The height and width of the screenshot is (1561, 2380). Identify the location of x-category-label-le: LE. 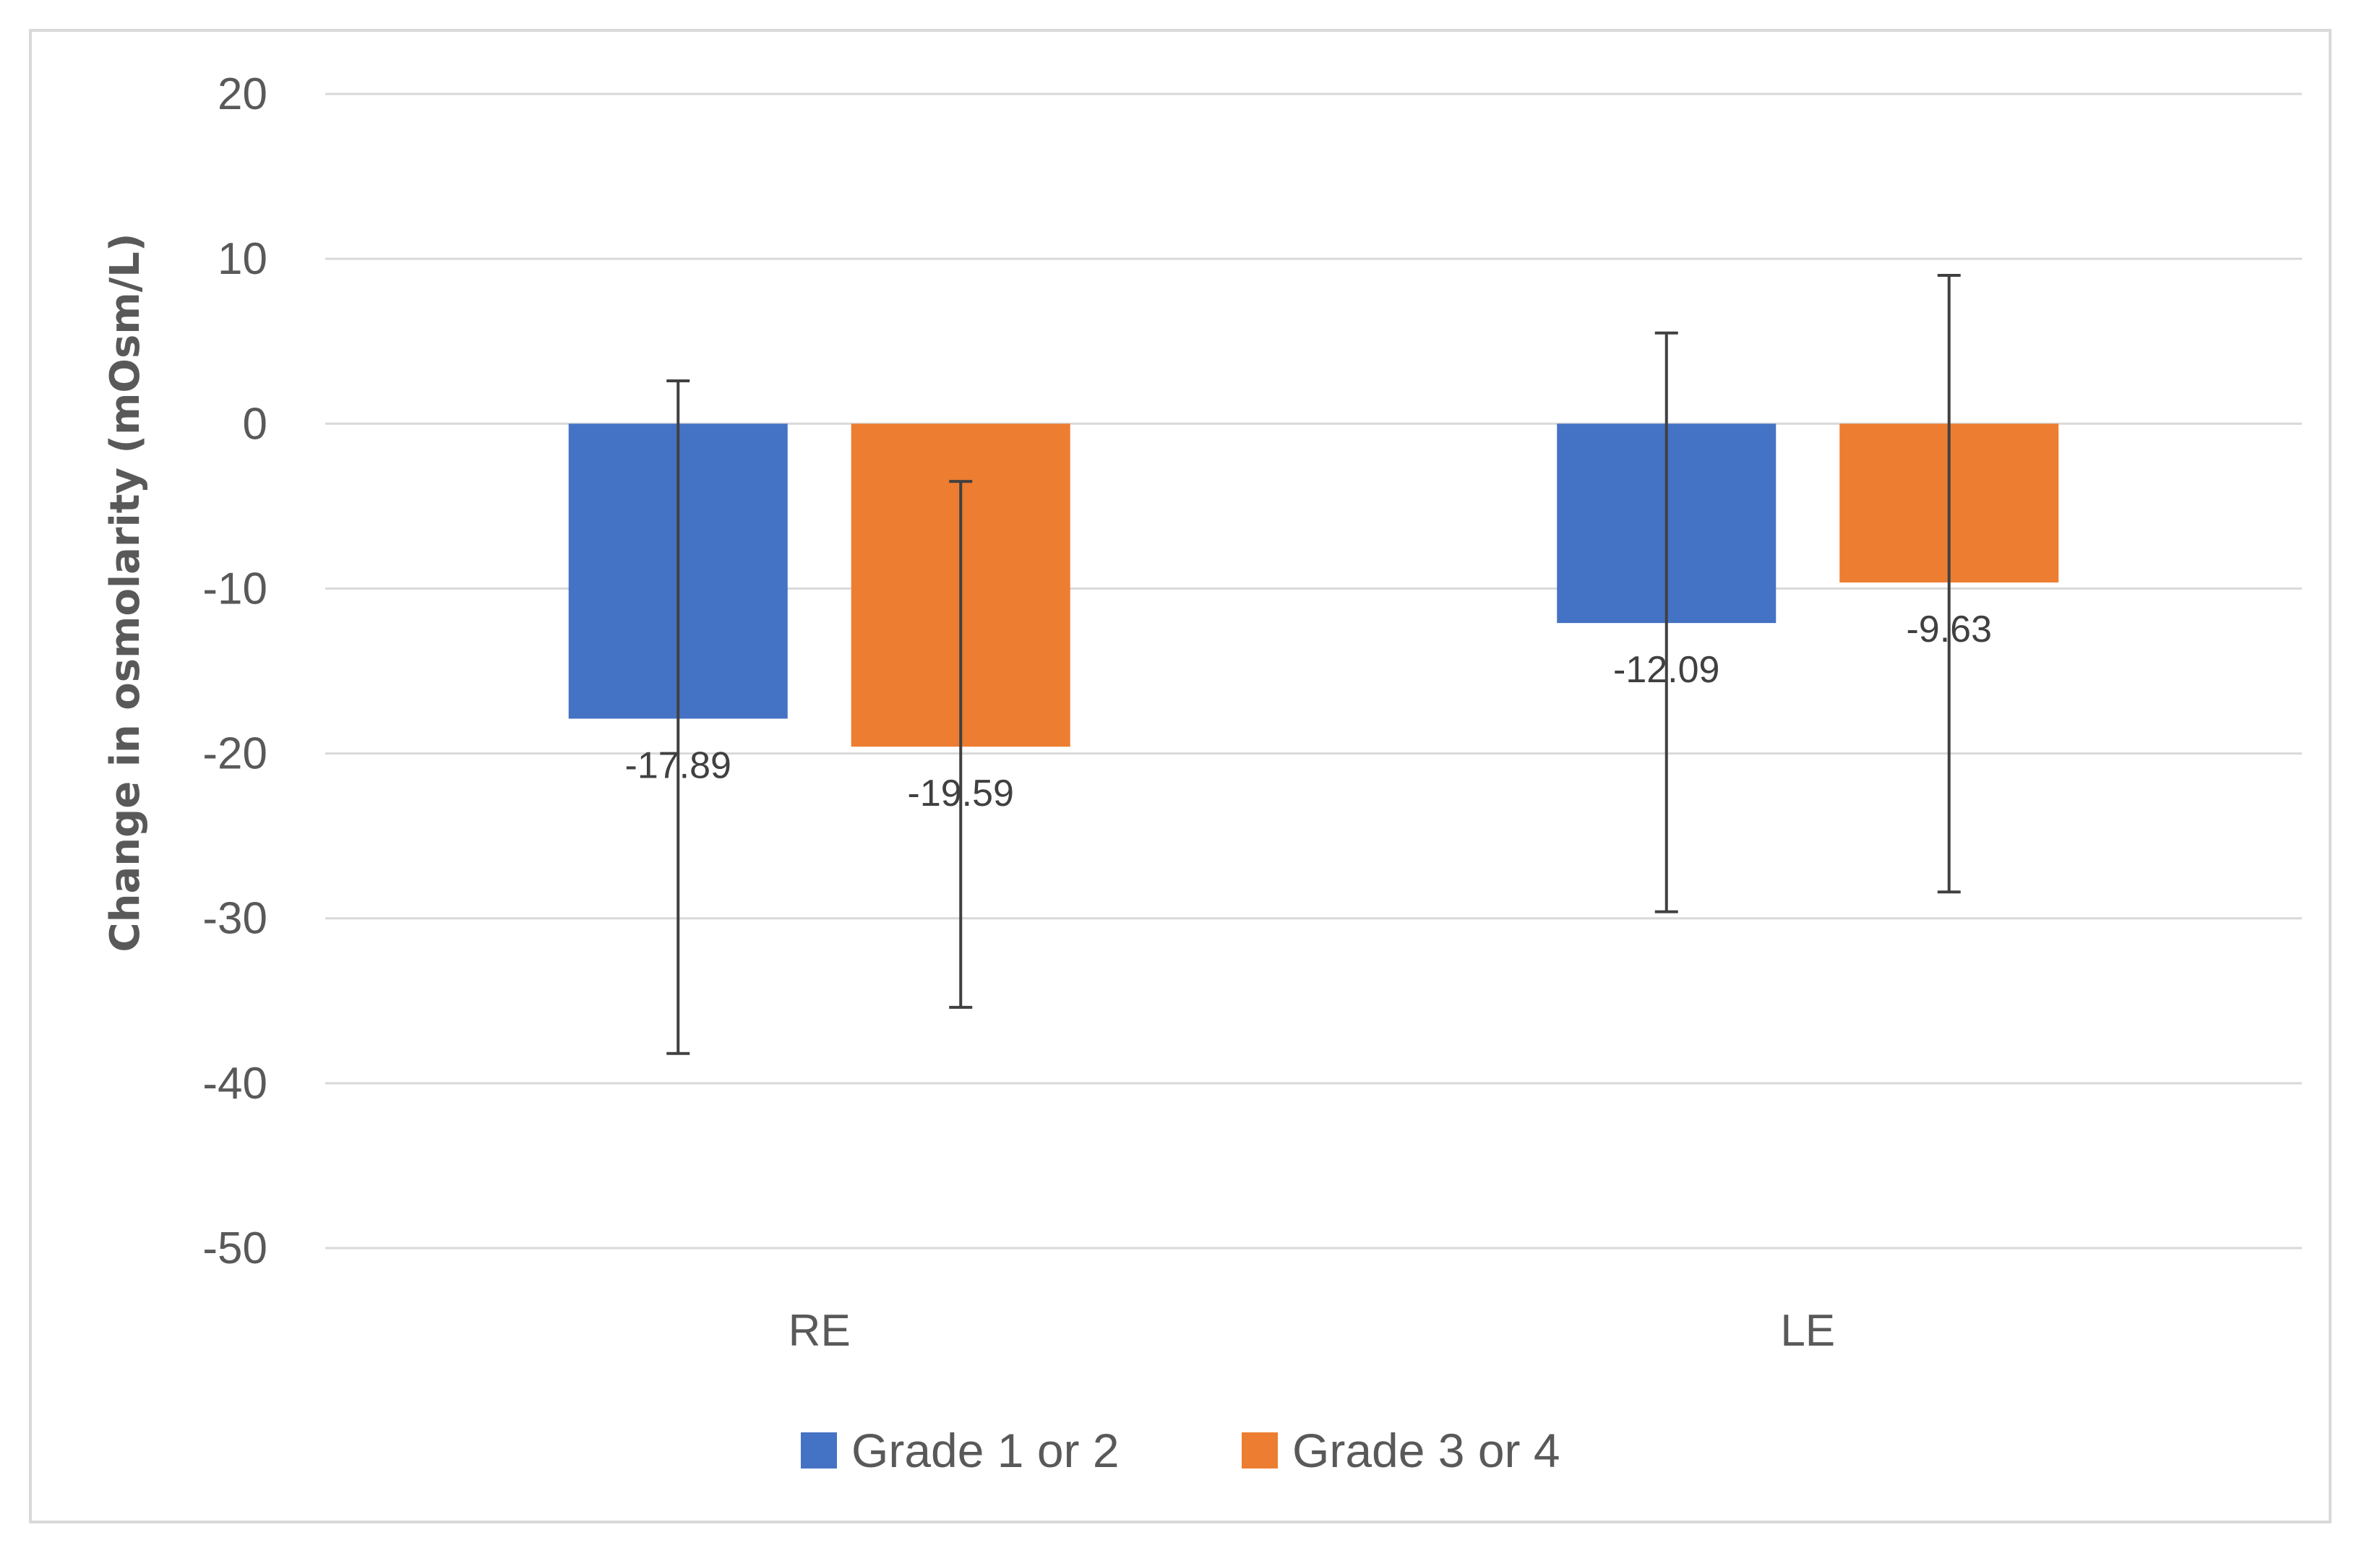
(1807, 1331).